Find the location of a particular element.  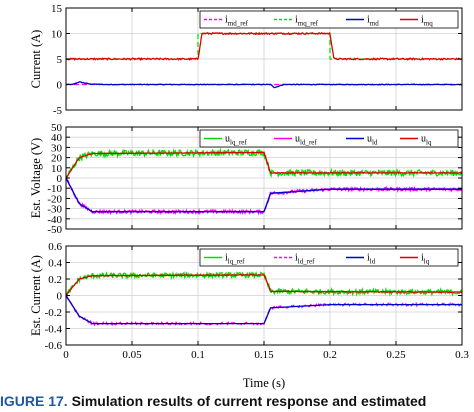

legend: ulq_ref uld_ref uld ulq is located at coordinates (329, 138).